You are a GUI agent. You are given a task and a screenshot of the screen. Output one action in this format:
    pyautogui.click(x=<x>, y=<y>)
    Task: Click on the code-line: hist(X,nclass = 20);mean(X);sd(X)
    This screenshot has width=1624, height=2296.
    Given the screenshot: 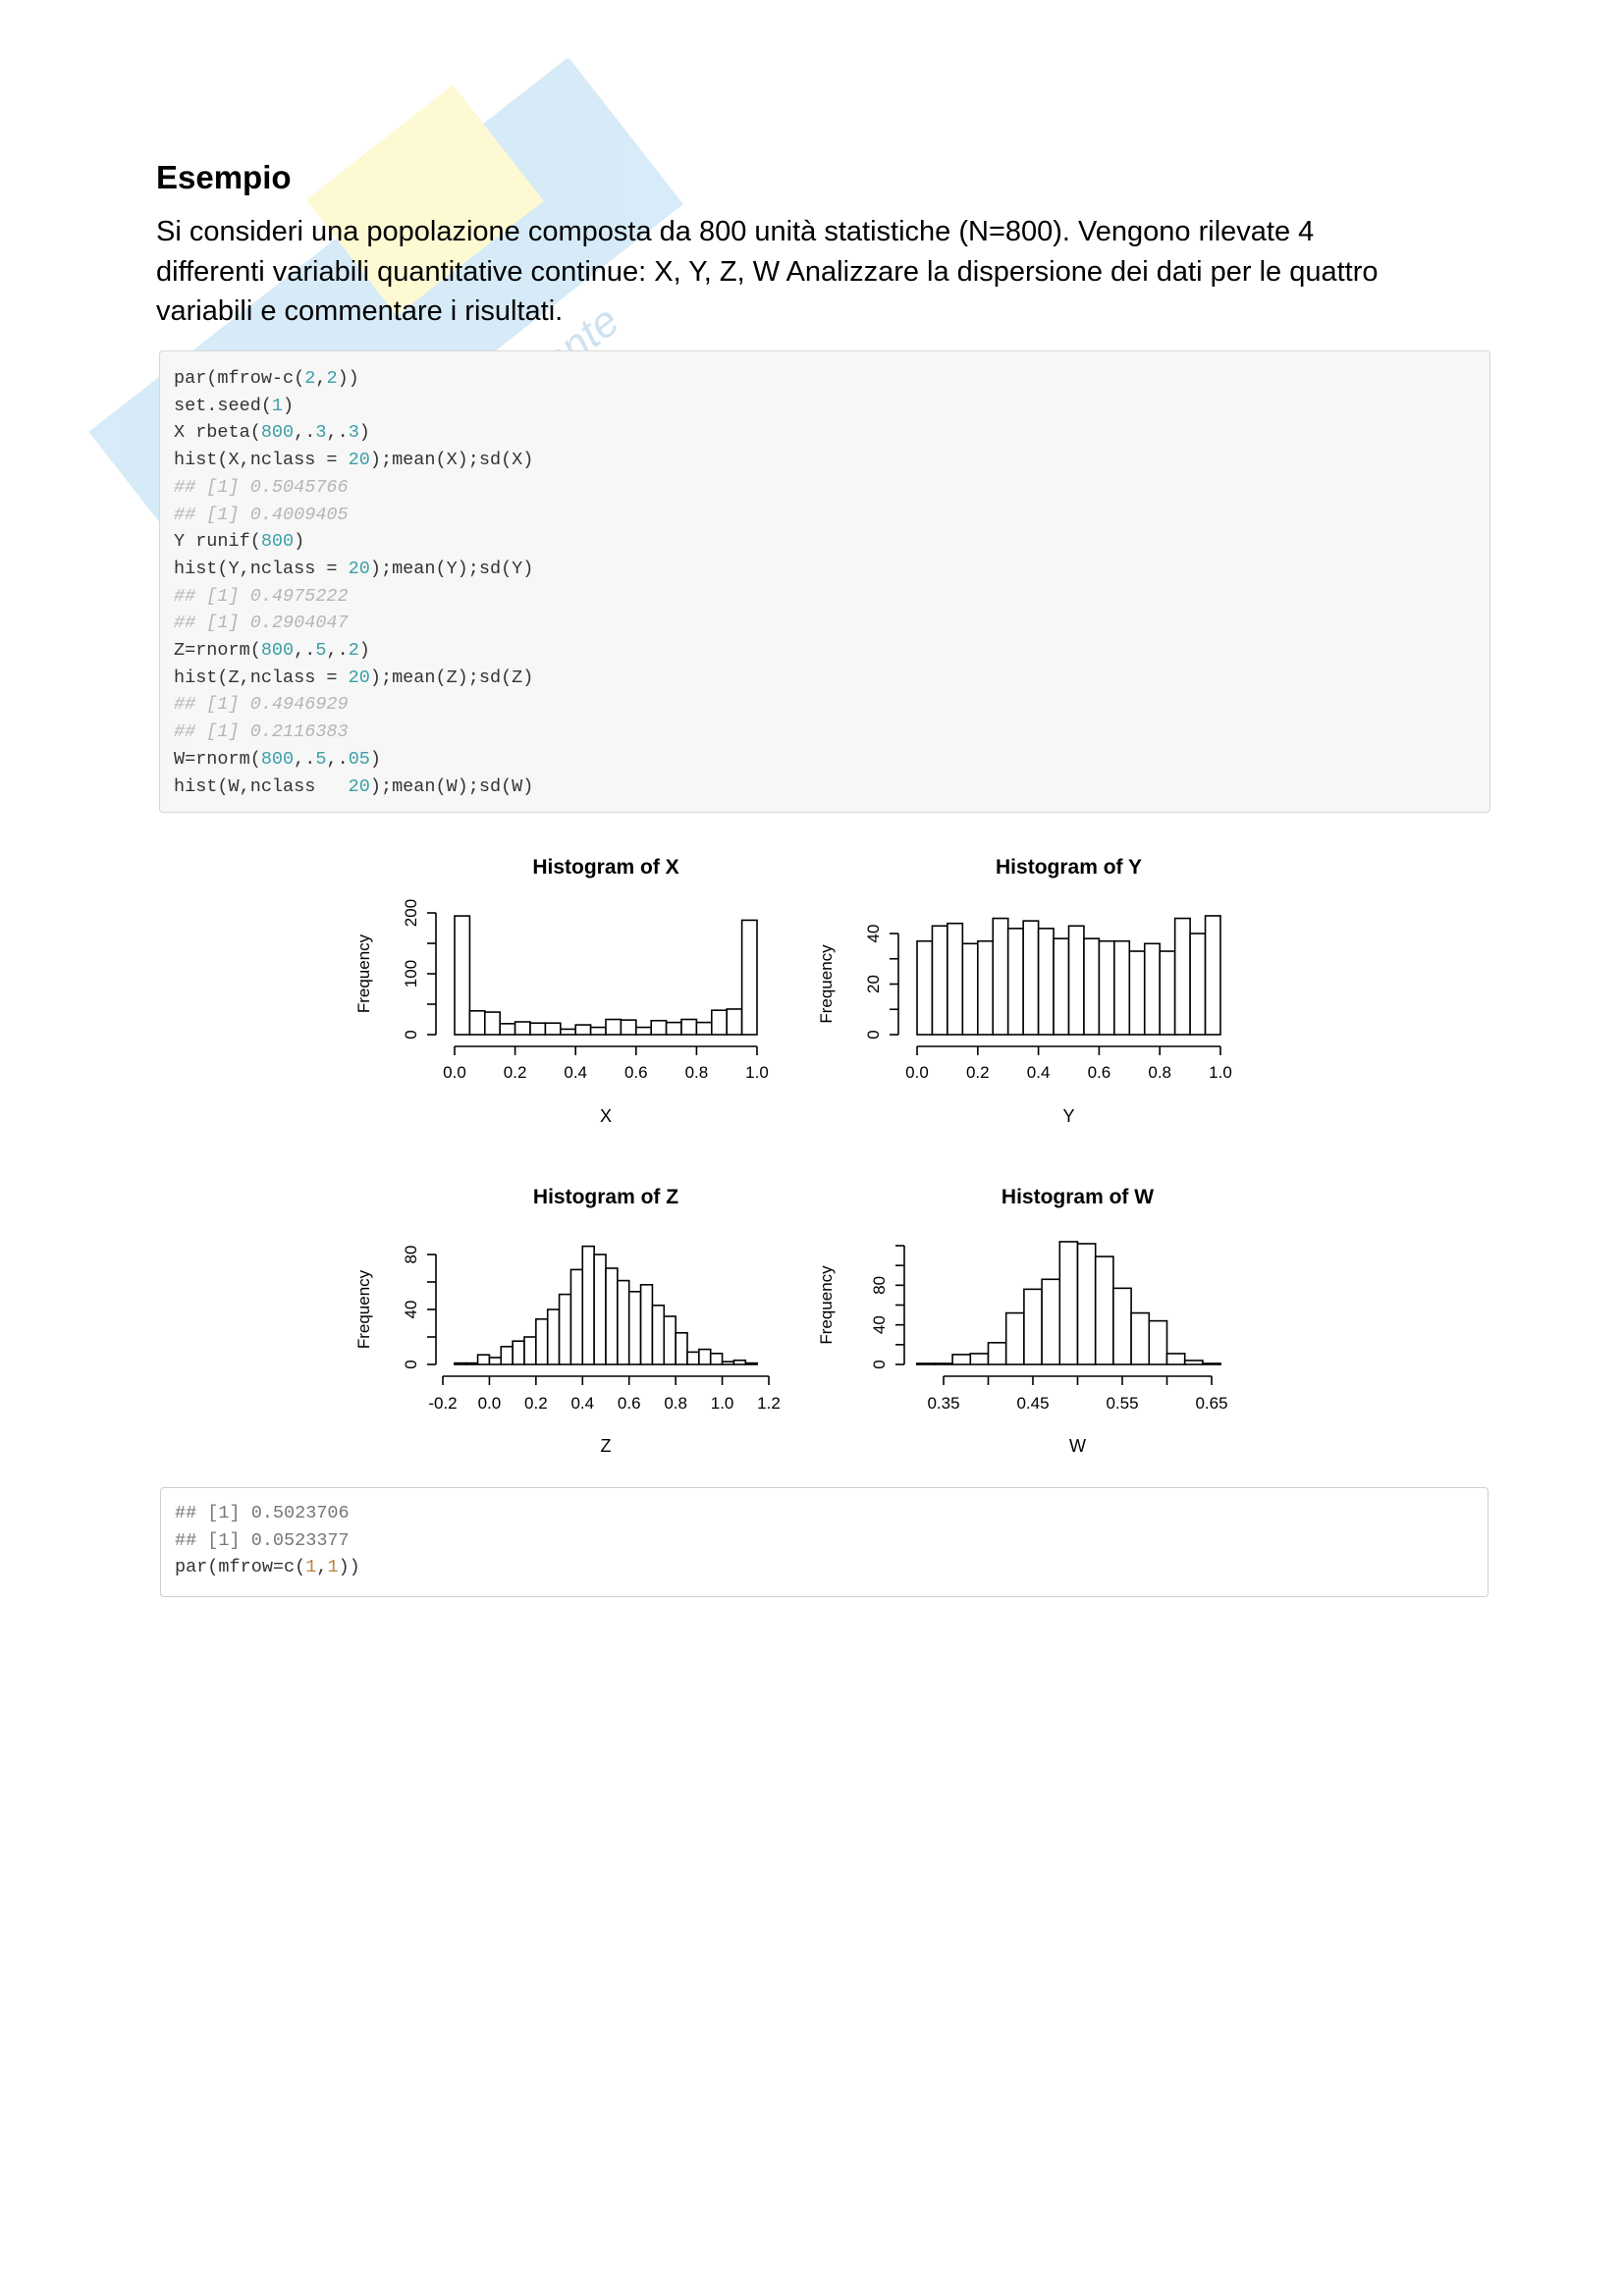 What is the action you would take?
    pyautogui.click(x=353, y=460)
    